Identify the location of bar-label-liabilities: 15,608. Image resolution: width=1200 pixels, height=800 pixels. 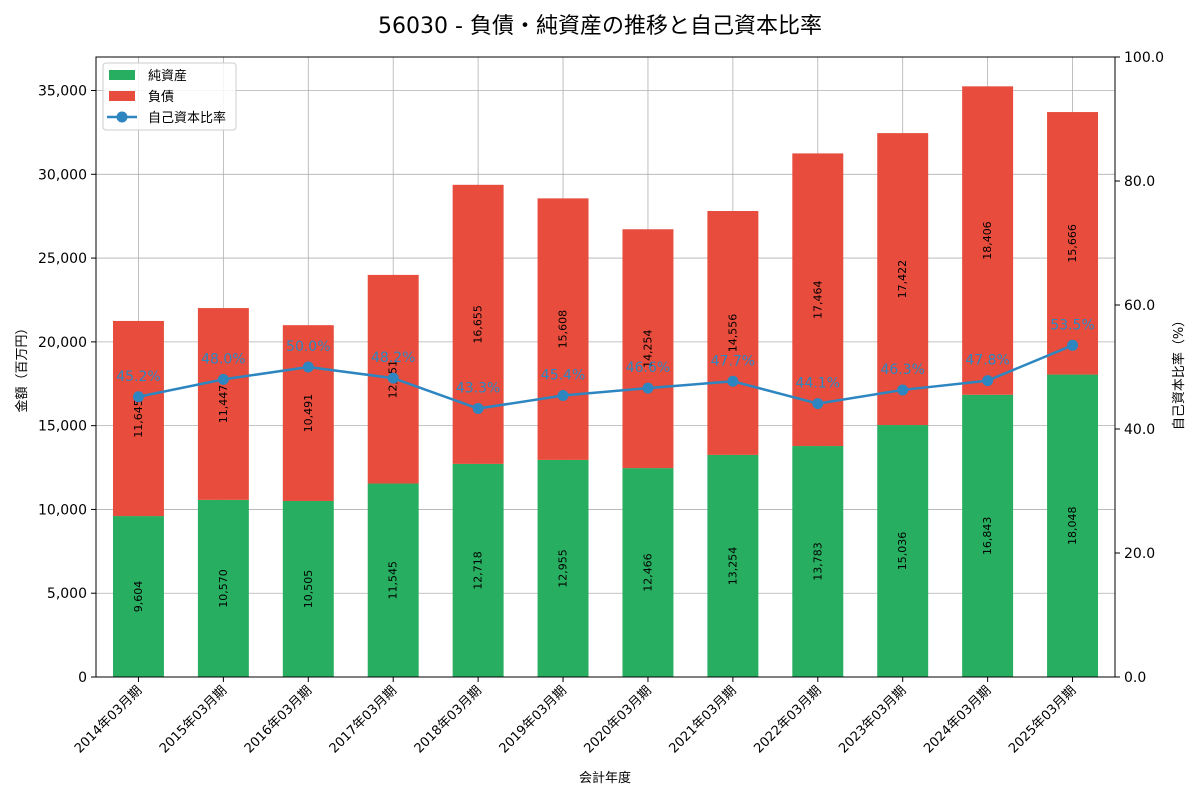
(563, 329).